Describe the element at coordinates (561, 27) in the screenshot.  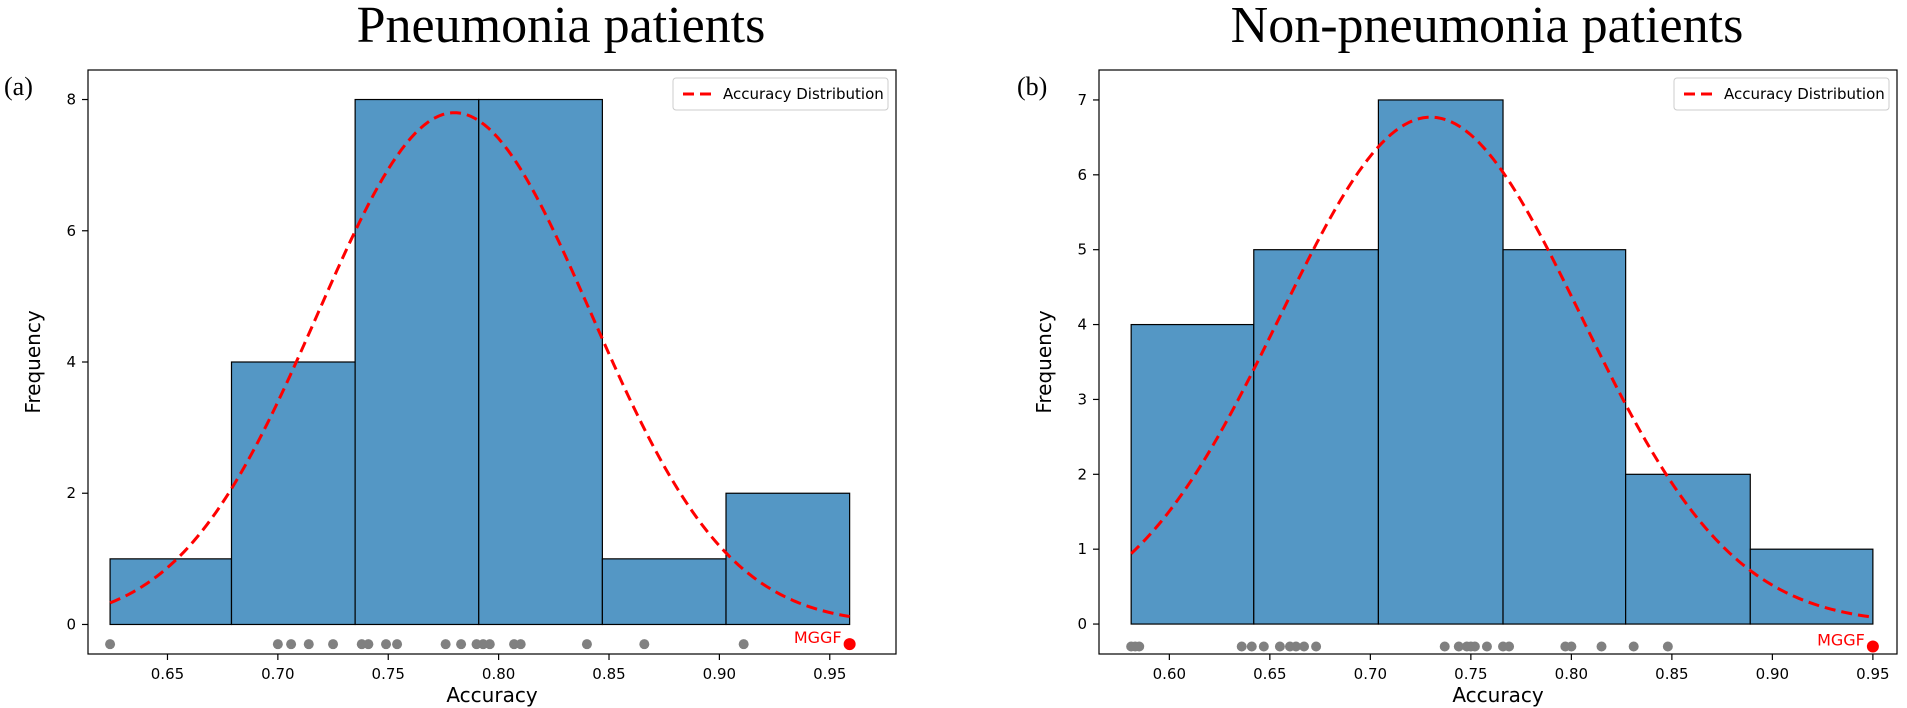
I see `chart-title: Pneumonia patients` at that location.